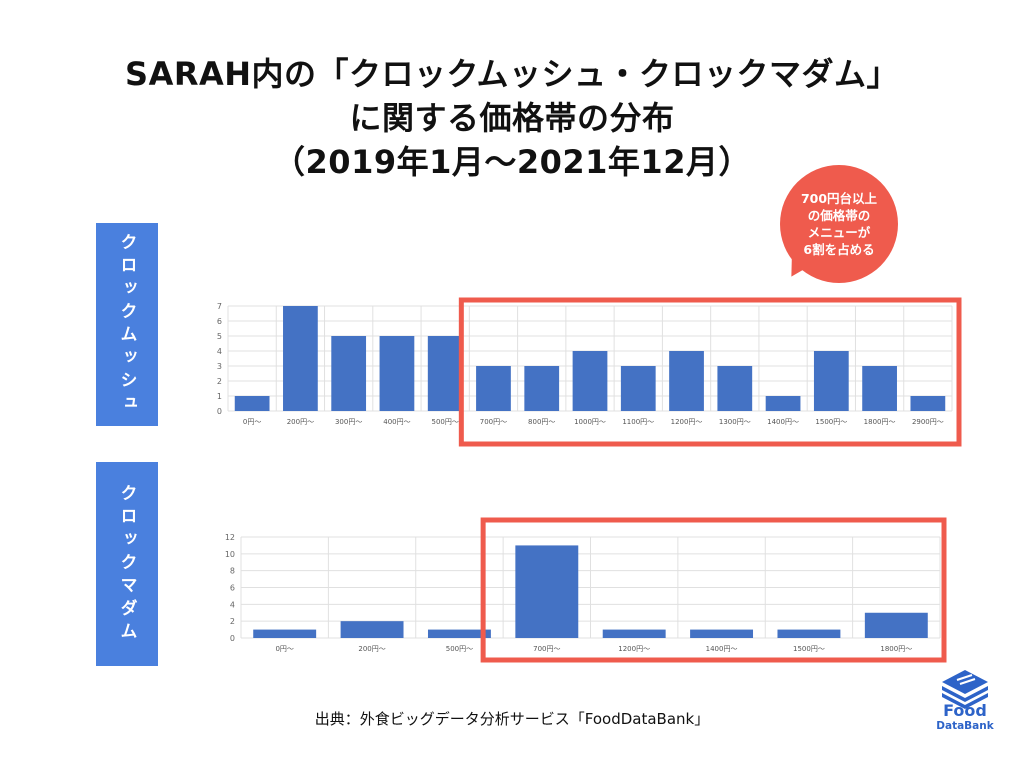  I want to click on chart1-side-label: クロックムッシュ, so click(127, 324).